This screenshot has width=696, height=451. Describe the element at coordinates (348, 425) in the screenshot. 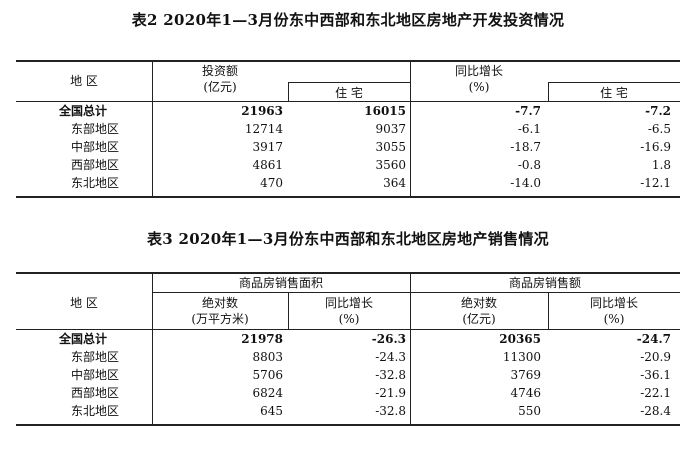

I see `table3-bottom-rule` at that location.